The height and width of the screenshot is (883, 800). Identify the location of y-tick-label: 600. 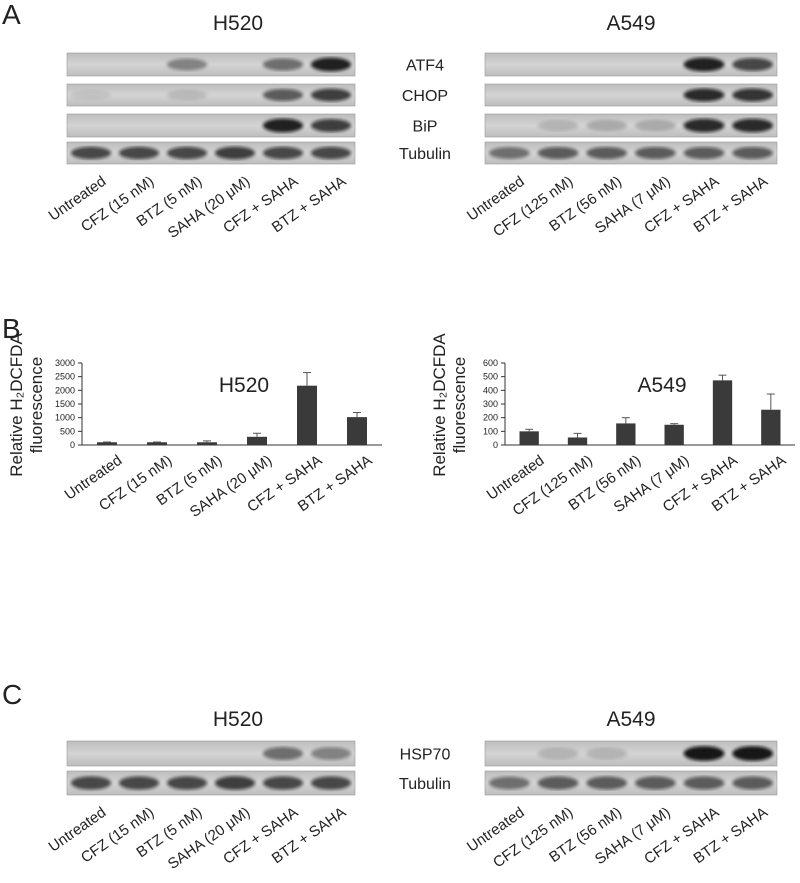
(490, 363).